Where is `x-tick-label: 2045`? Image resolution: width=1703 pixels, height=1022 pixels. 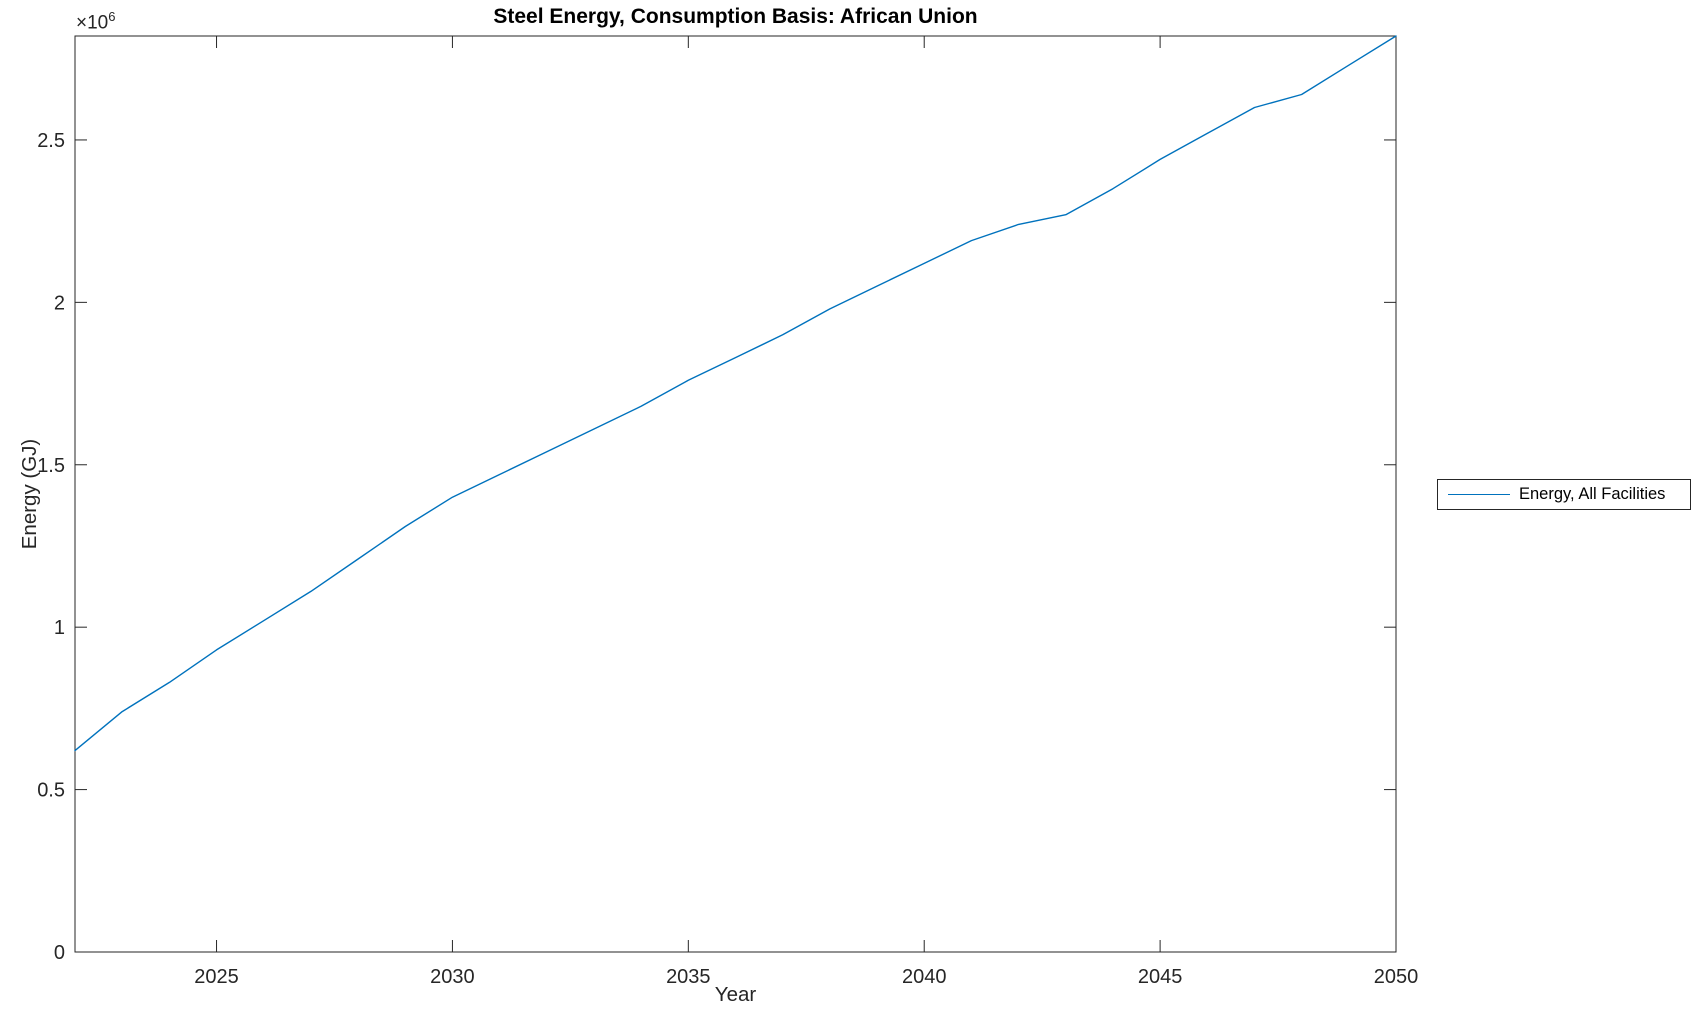
x-tick-label: 2045 is located at coordinates (1160, 977).